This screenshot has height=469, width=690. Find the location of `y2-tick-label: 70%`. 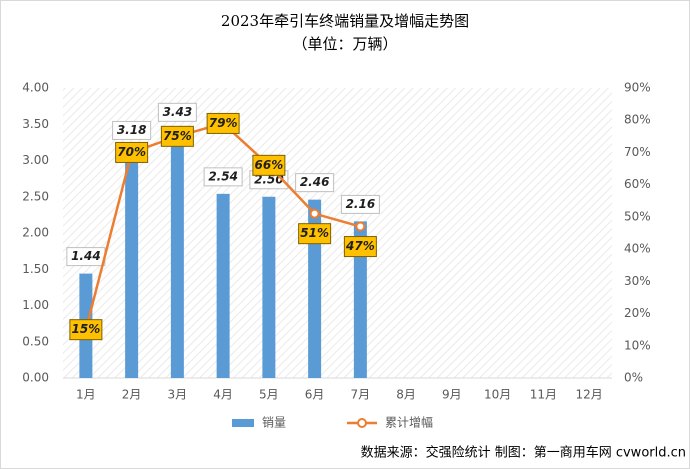

y2-tick-label: 70% is located at coordinates (637, 152).